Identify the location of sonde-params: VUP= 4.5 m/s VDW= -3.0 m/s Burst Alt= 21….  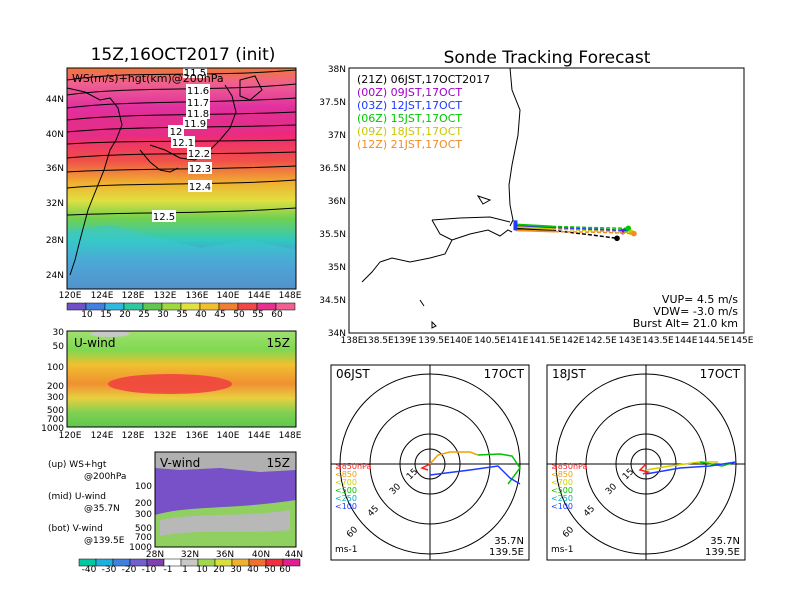
(686, 311).